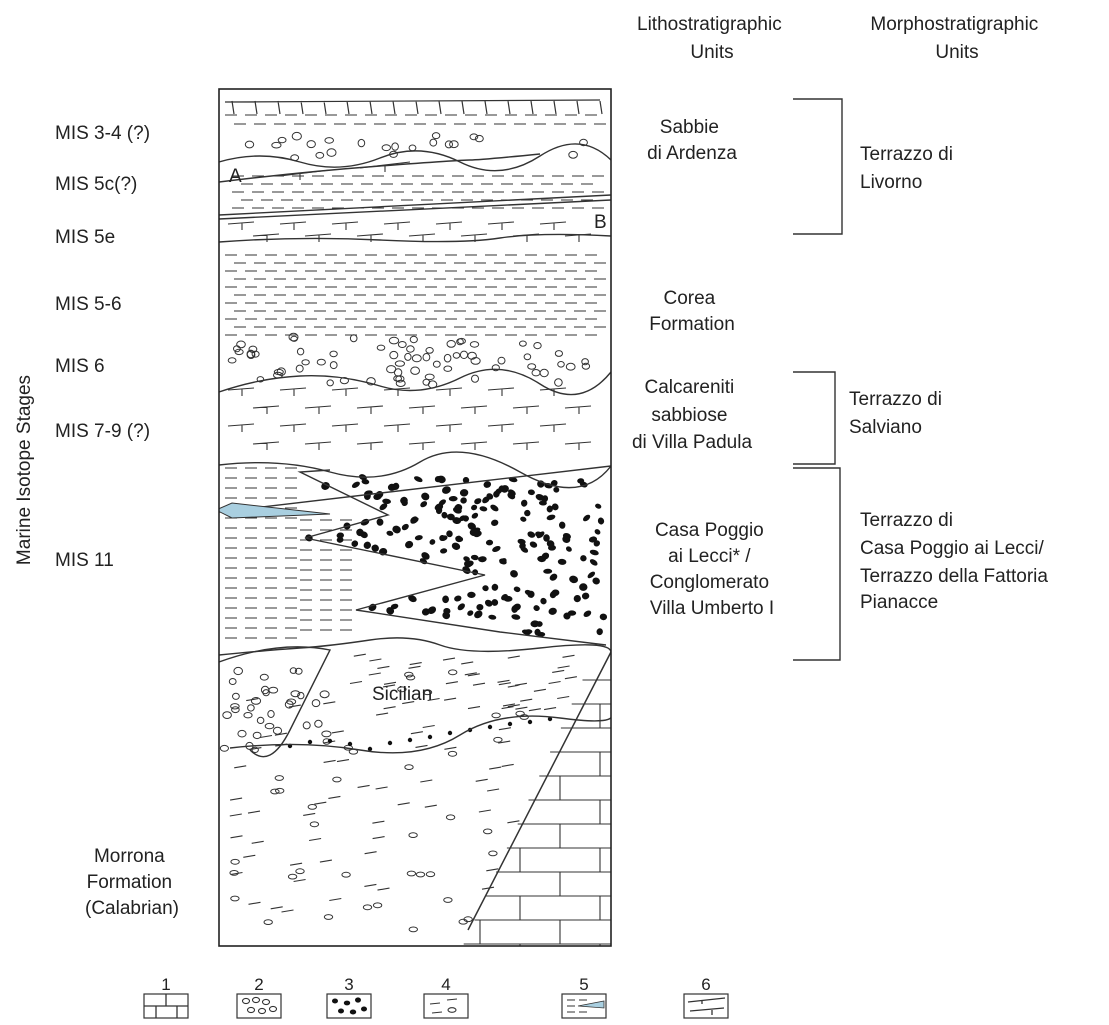  What do you see at coordinates (583, 984) in the screenshot?
I see `legend-number: 5` at bounding box center [583, 984].